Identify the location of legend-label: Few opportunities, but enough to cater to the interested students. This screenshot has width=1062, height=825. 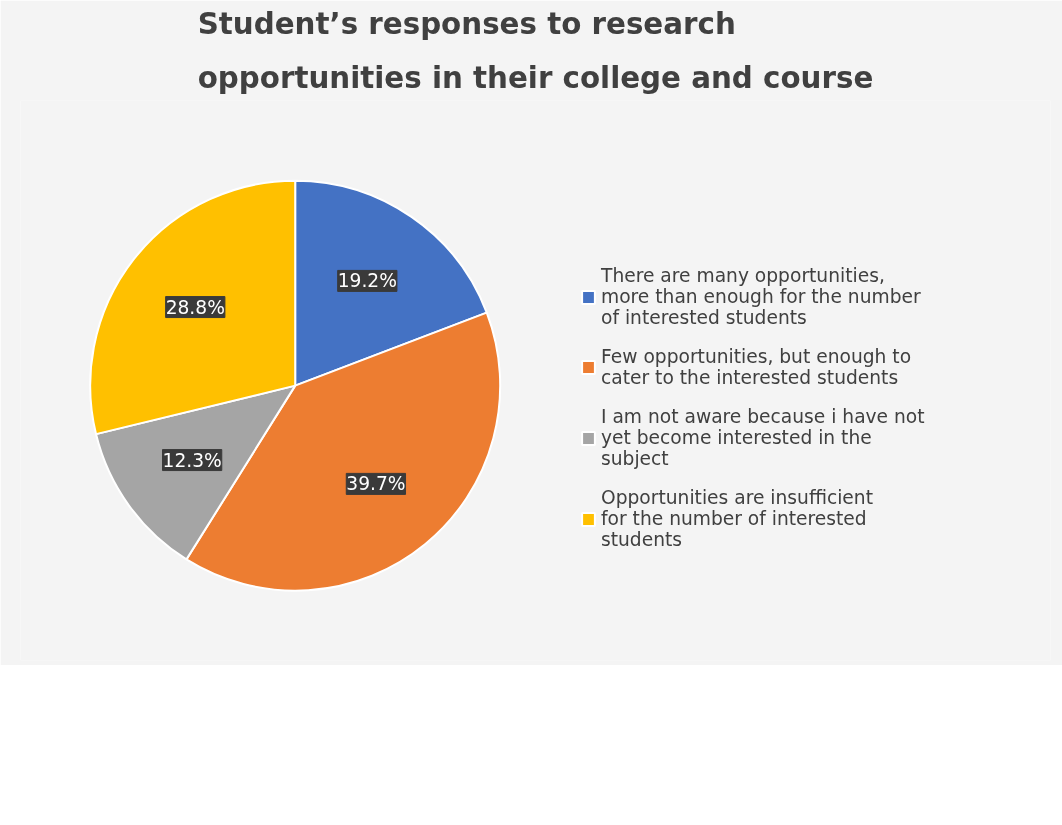
(756, 367).